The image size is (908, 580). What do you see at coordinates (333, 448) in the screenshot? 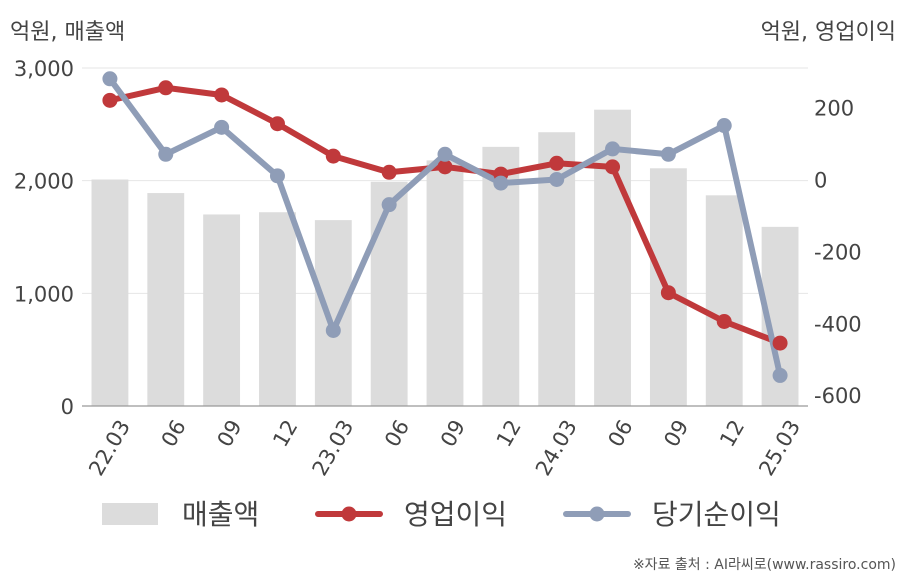
I see `x-tick-label: 23.03` at bounding box center [333, 448].